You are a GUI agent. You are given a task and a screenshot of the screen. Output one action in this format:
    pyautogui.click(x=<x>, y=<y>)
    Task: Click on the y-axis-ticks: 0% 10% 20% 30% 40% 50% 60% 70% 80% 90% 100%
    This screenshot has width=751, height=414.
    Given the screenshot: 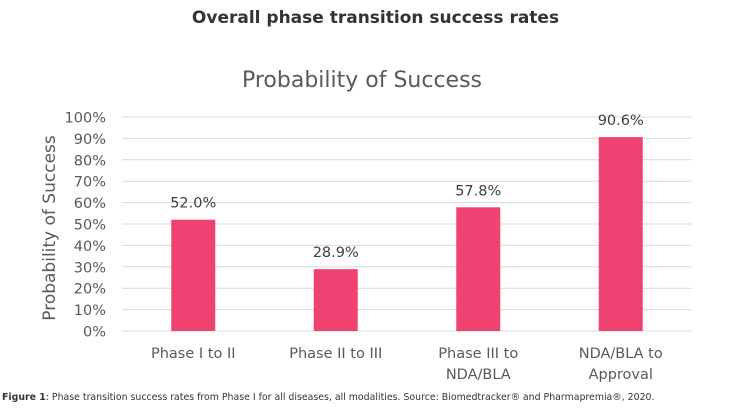 What is the action you would take?
    pyautogui.click(x=85, y=226)
    